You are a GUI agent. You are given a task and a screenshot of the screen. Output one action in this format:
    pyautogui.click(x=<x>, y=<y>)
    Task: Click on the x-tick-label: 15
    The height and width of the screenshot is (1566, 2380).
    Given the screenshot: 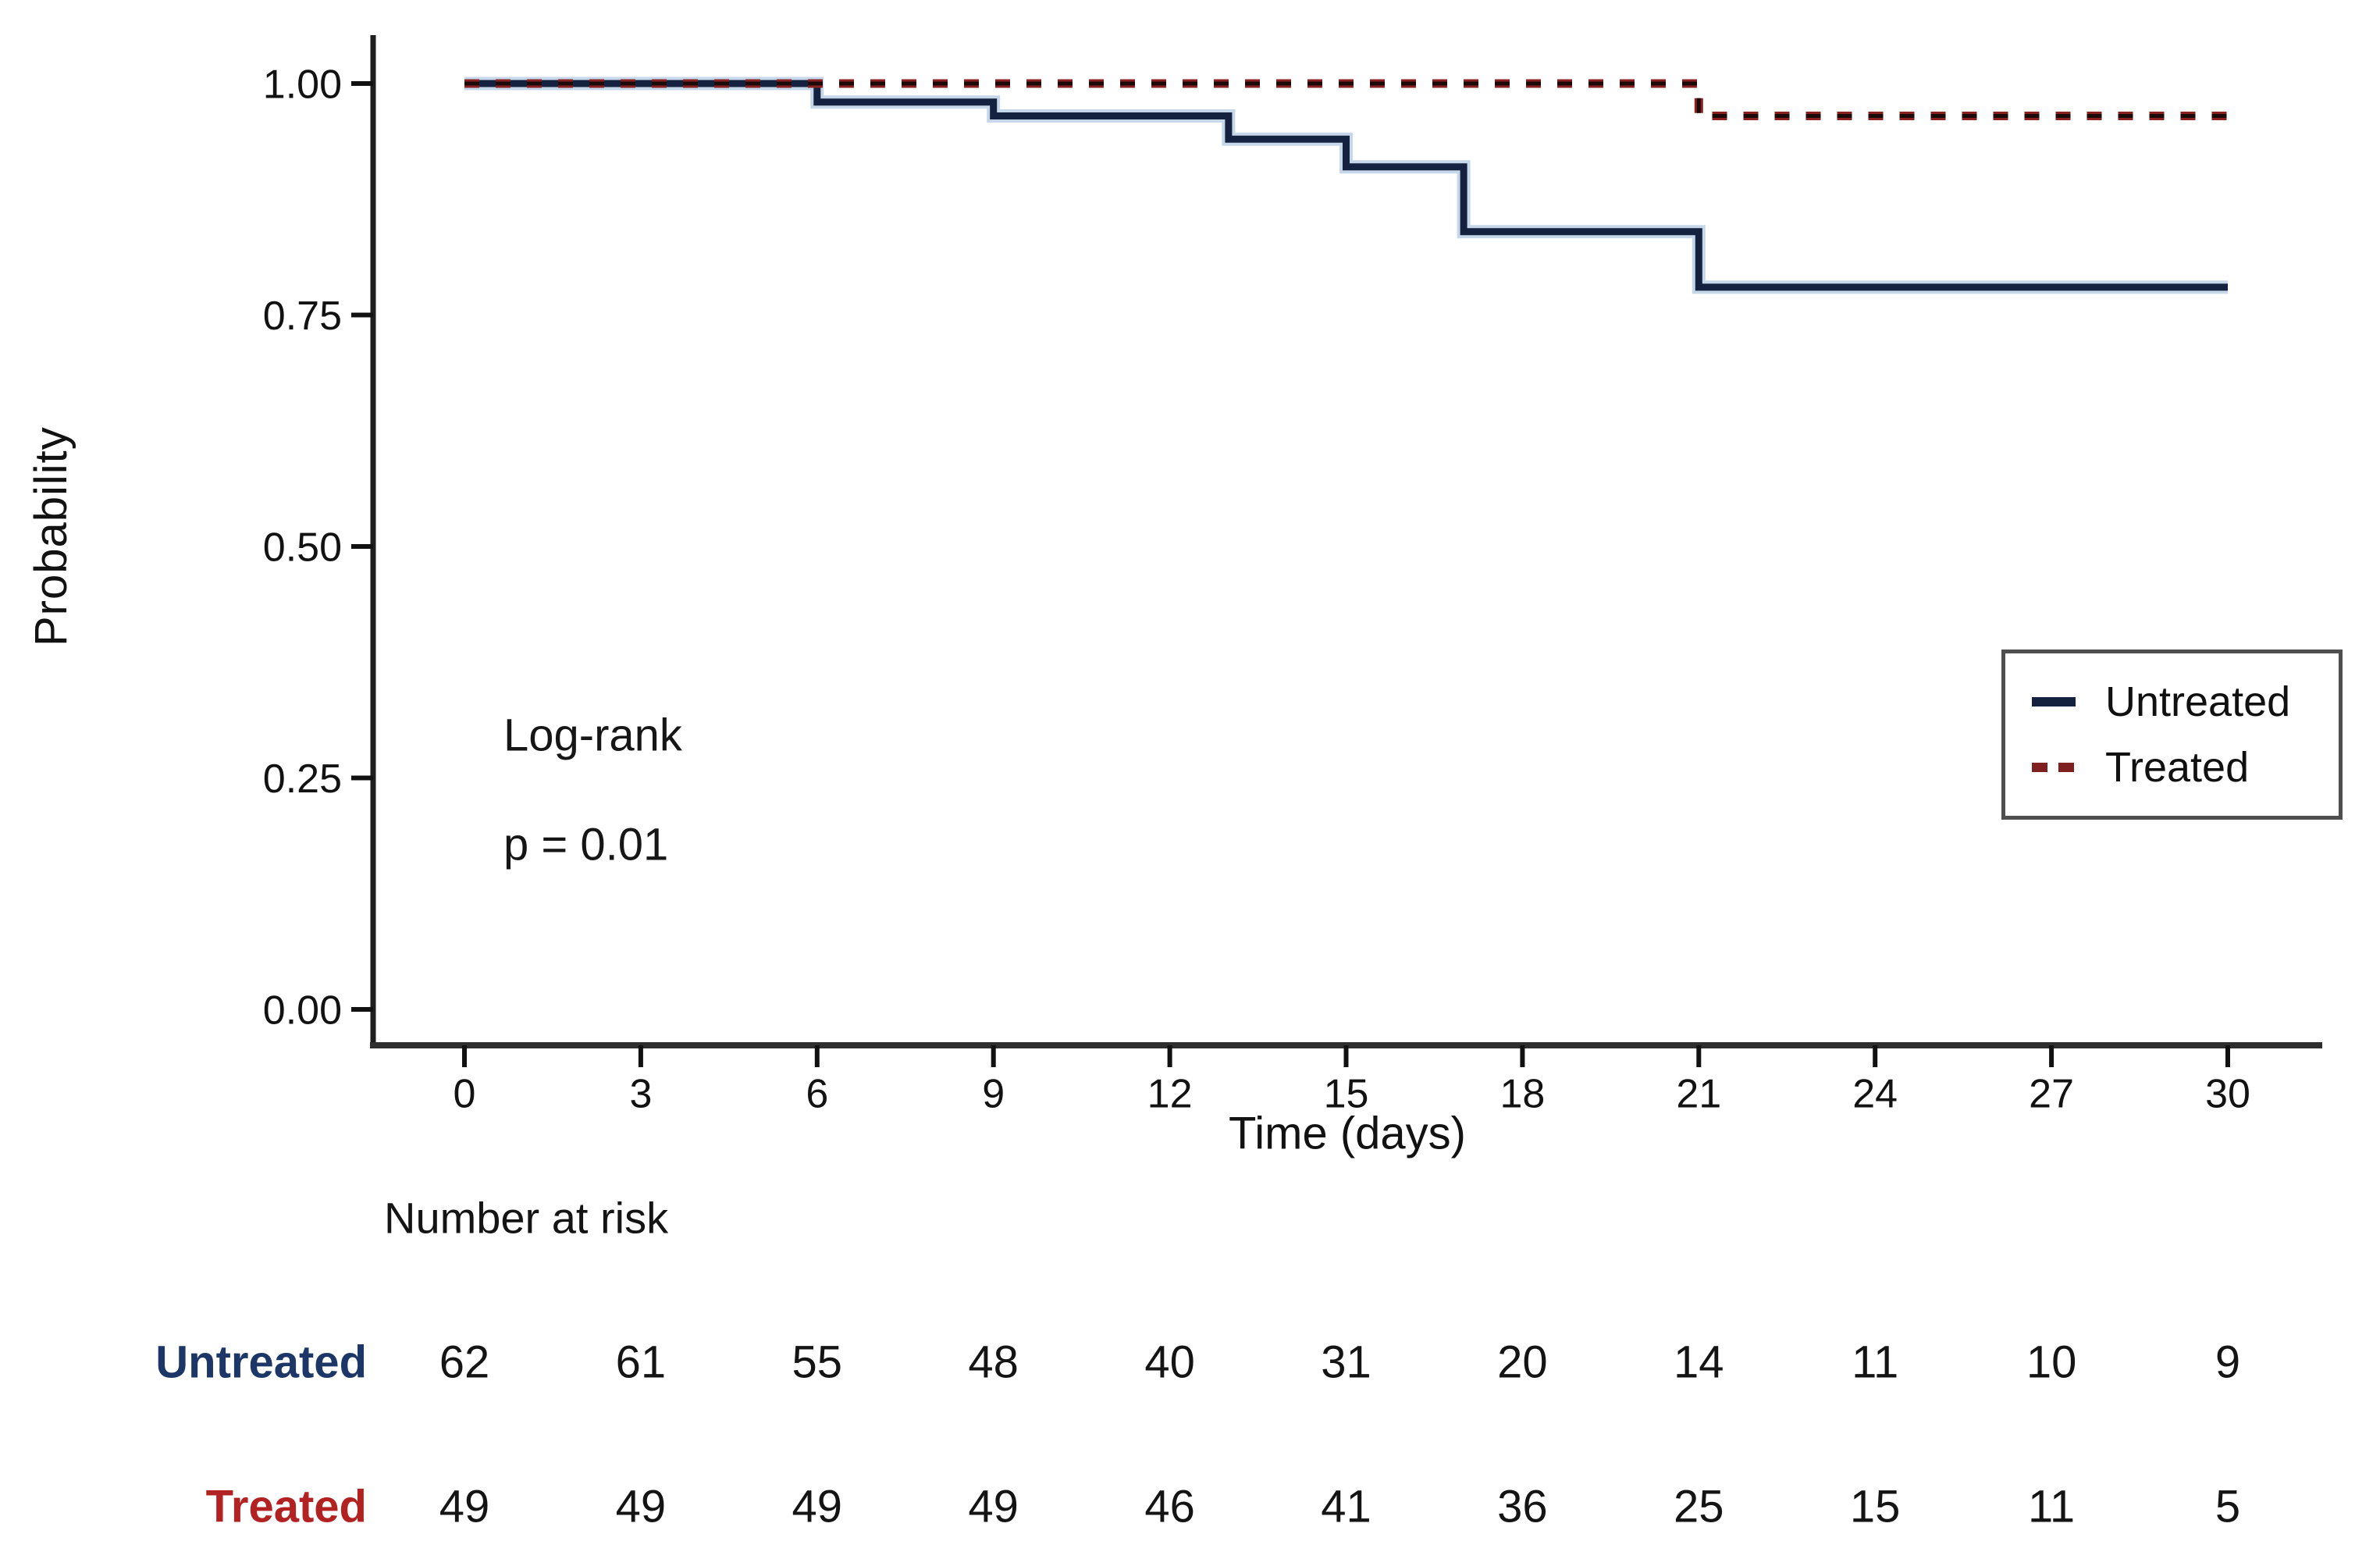 What is the action you would take?
    pyautogui.click(x=1346, y=1095)
    